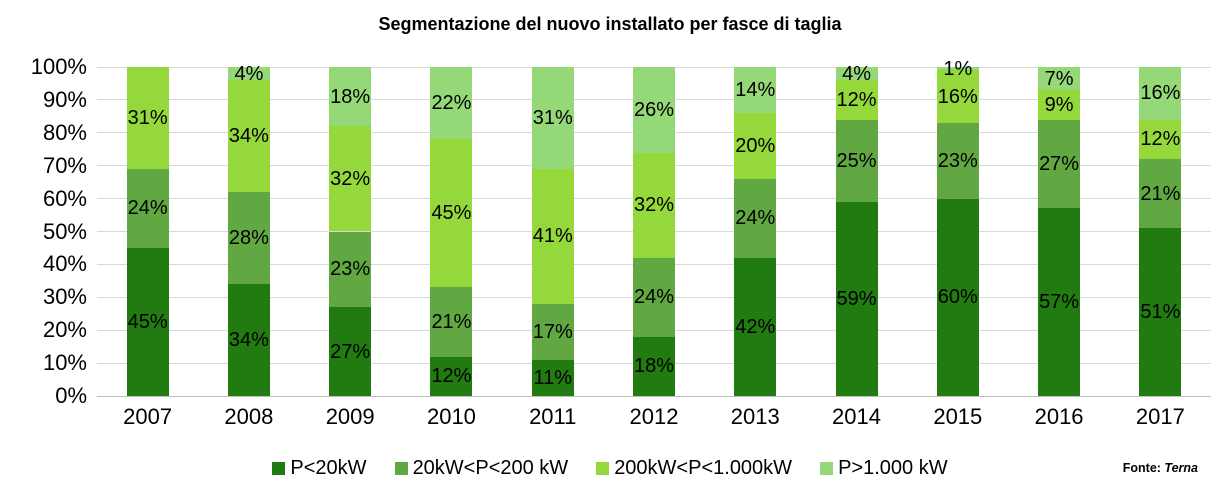 The height and width of the screenshot is (494, 1220). I want to click on y-tick-label: 30%, so click(64, 297).